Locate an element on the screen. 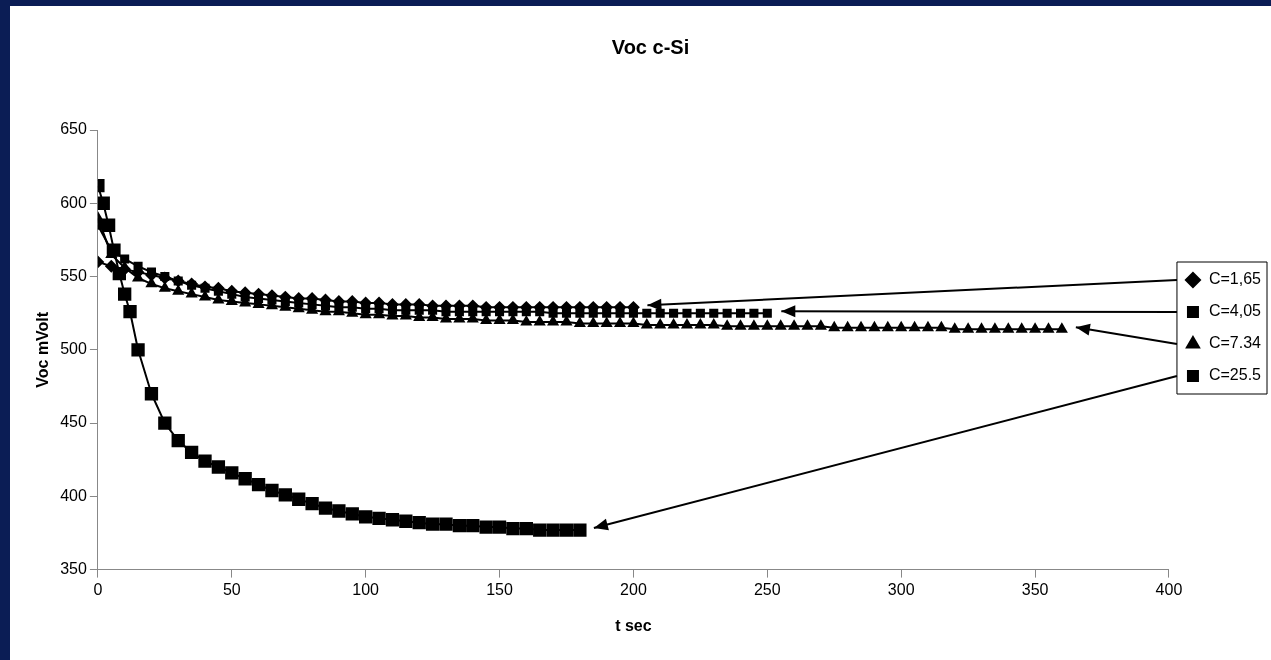 The width and height of the screenshot is (1271, 660). x-tick-label: 200 is located at coordinates (633, 589).